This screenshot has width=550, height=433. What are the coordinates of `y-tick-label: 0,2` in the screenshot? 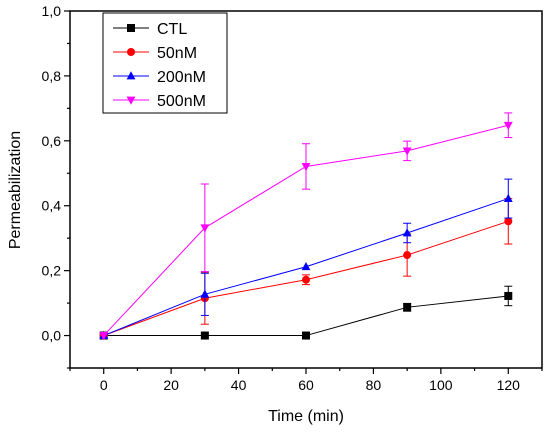 It's located at (52, 271).